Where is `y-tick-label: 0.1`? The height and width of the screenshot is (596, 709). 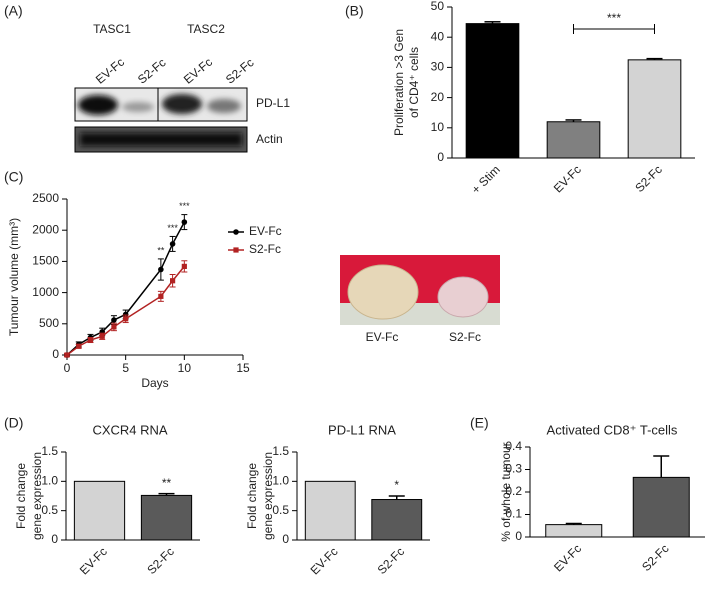 y-tick-label: 0.1 is located at coordinates (513, 514).